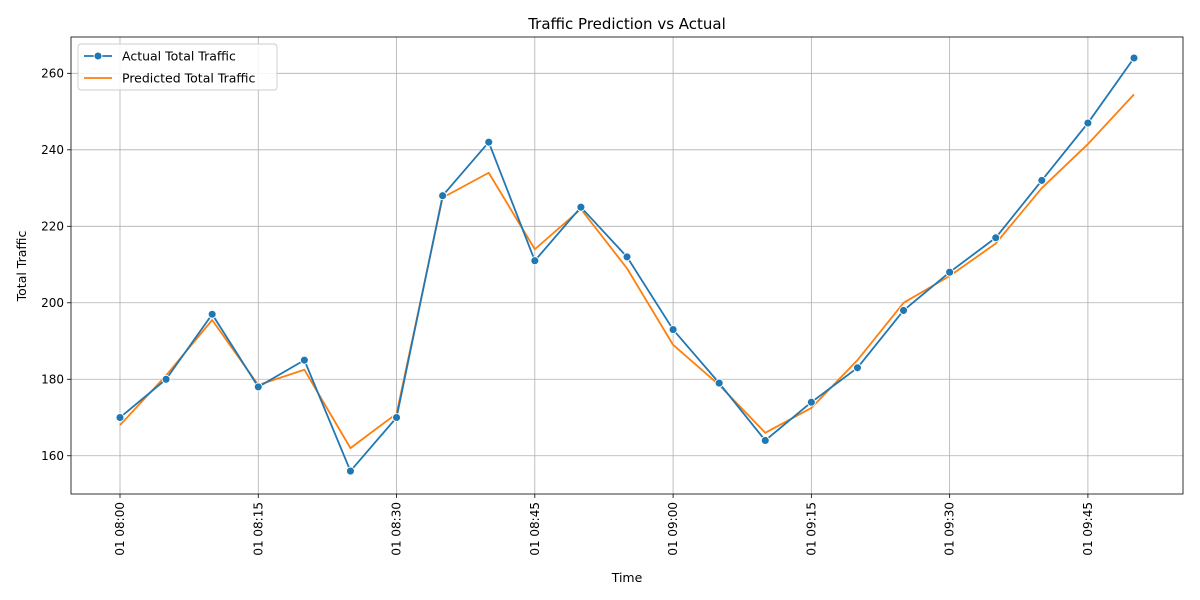 The image size is (1200, 600). What do you see at coordinates (950, 529) in the screenshot?
I see `x-tick-label: 01 09:30` at bounding box center [950, 529].